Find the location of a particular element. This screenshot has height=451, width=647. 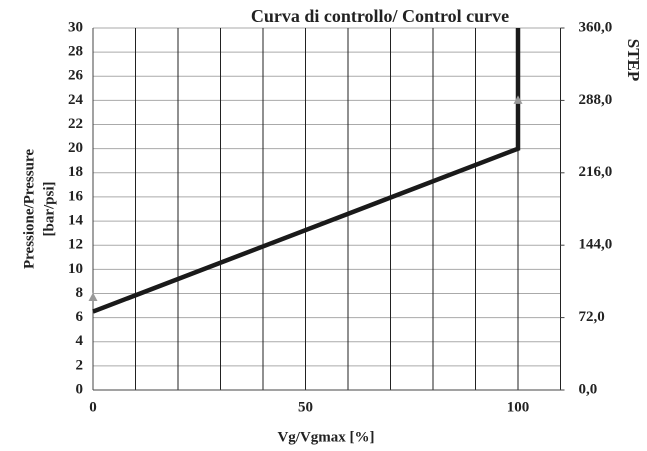

y-tick-label: 18 is located at coordinates (75, 172).